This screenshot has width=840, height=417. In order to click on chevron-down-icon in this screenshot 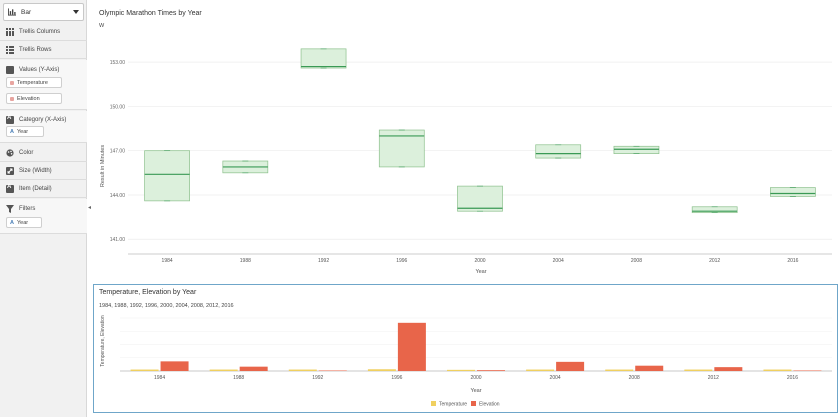, I will do `click(76, 12)`.